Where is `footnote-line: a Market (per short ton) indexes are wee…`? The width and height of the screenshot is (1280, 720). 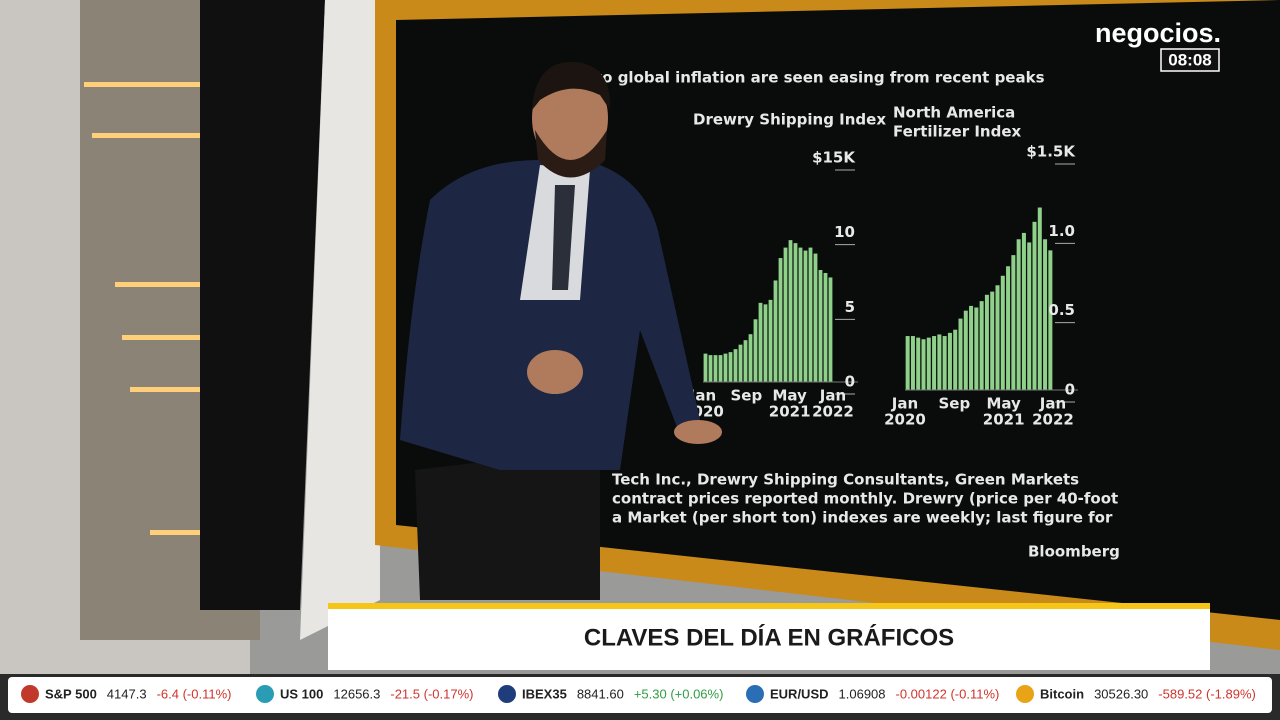
footnote-line: a Market (per short ton) indexes are wee… is located at coordinates (862, 518).